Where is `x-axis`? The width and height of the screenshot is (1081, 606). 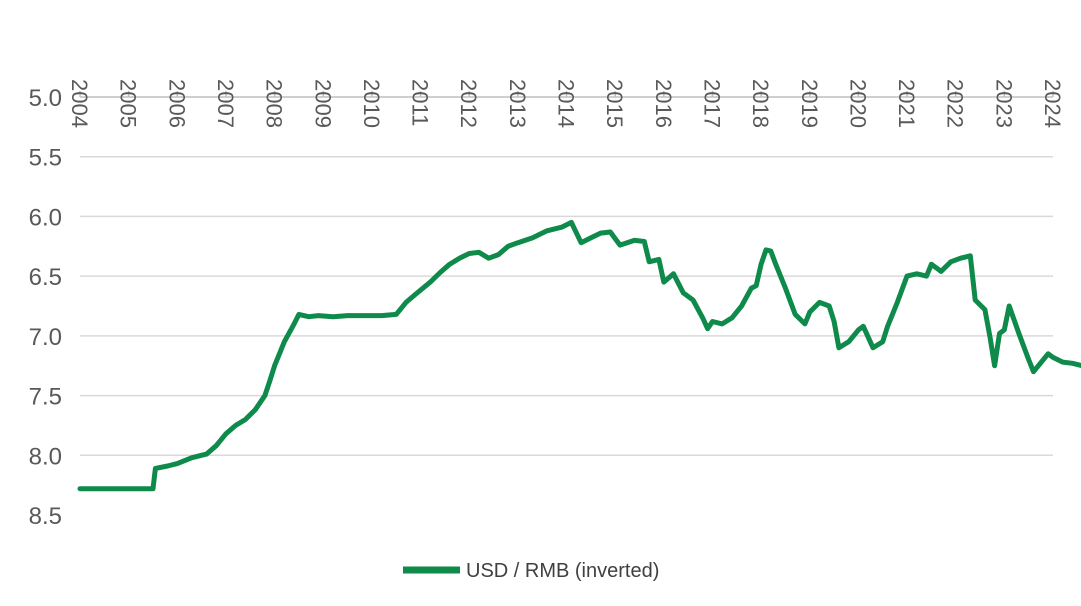 x-axis is located at coordinates (566, 94).